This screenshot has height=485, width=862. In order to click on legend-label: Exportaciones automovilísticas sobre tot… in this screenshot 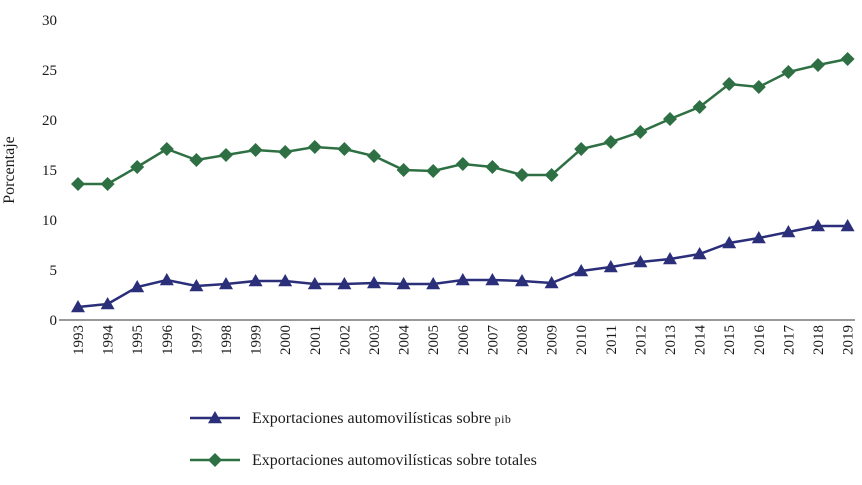, I will do `click(394, 460)`.